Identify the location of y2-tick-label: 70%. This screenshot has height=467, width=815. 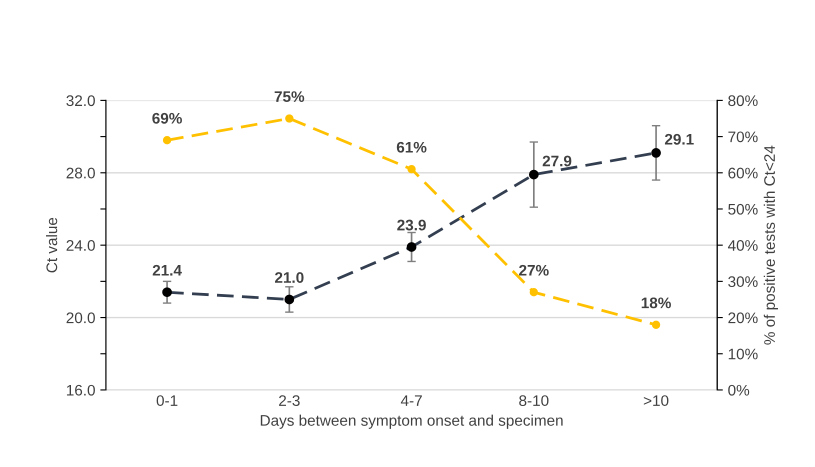
(743, 136).